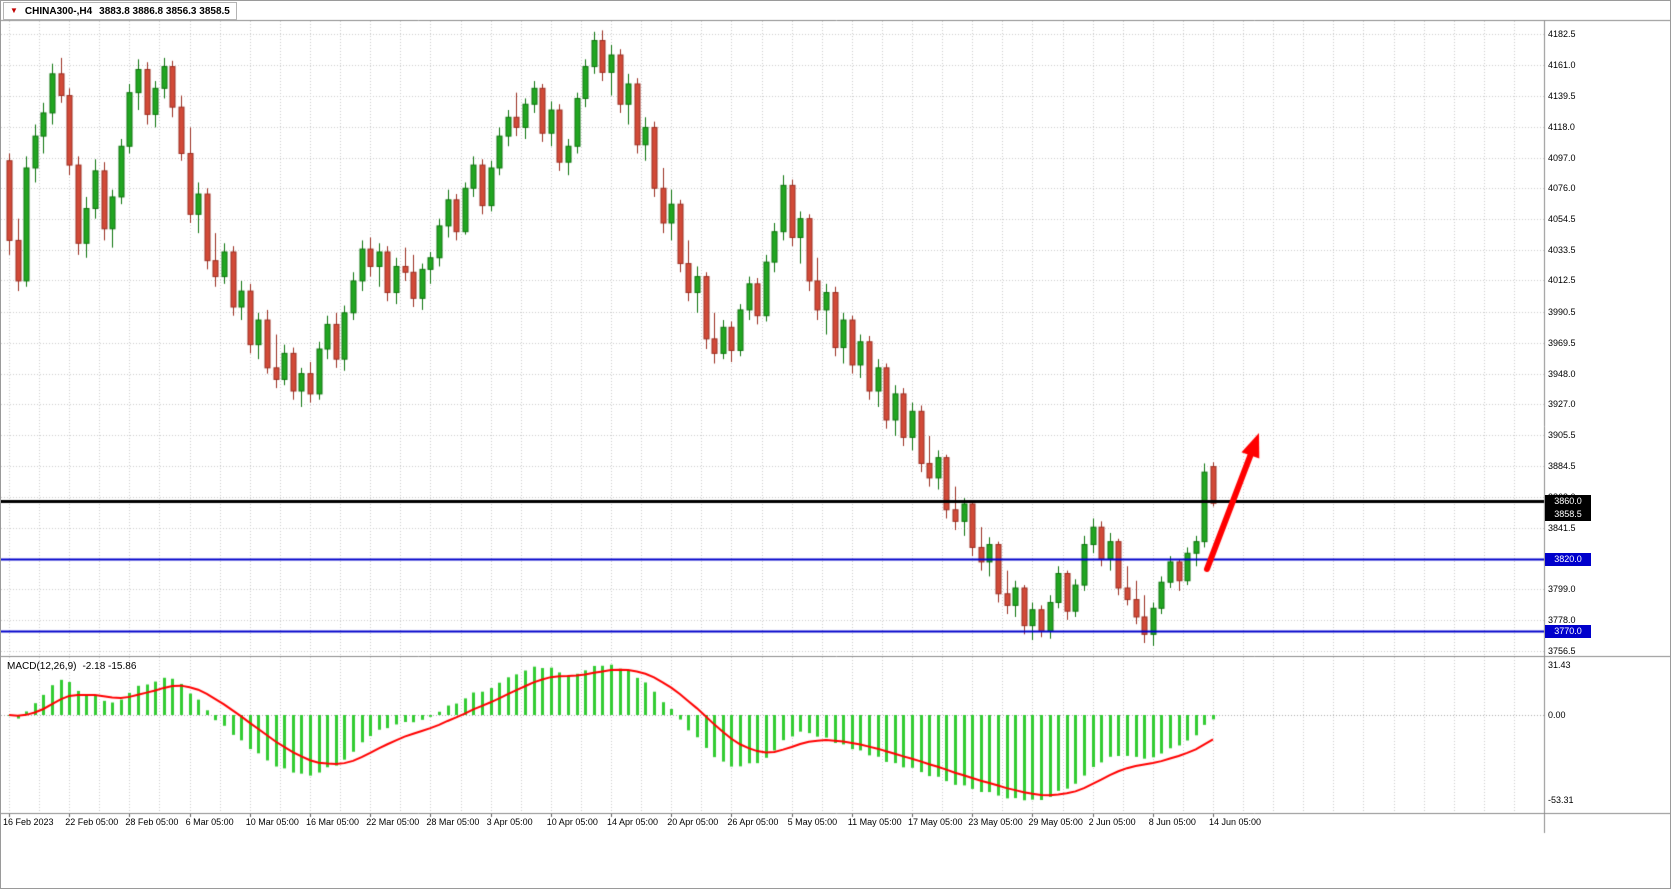 The width and height of the screenshot is (1671, 889). What do you see at coordinates (935, 822) in the screenshot?
I see `time-tick-label: 17 May 05:00` at bounding box center [935, 822].